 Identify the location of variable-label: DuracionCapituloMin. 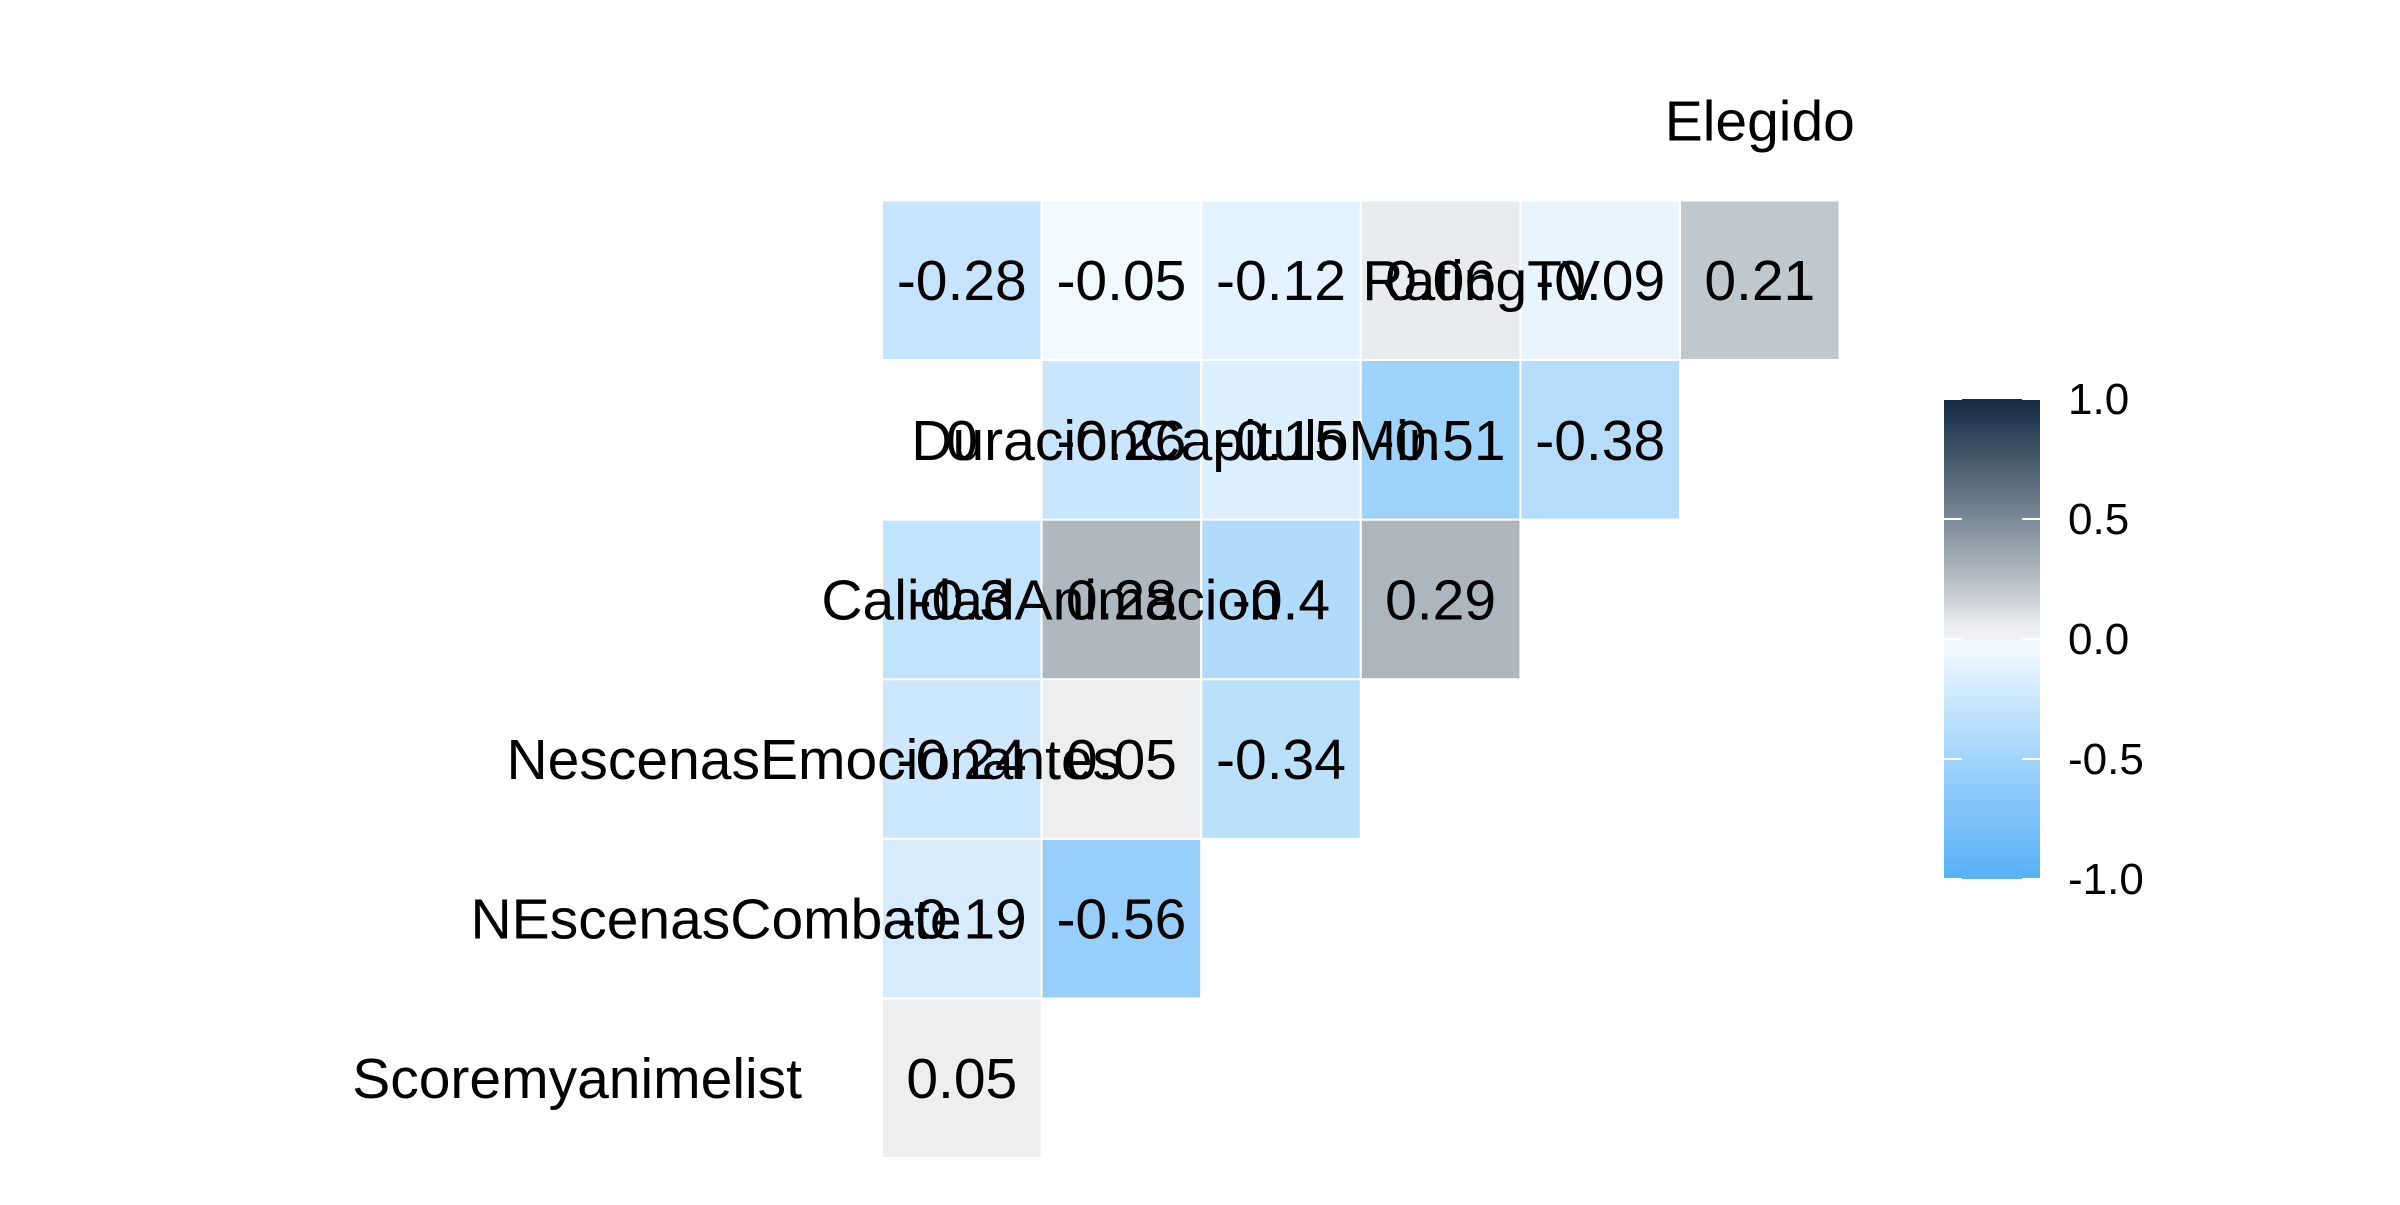
(1175, 441).